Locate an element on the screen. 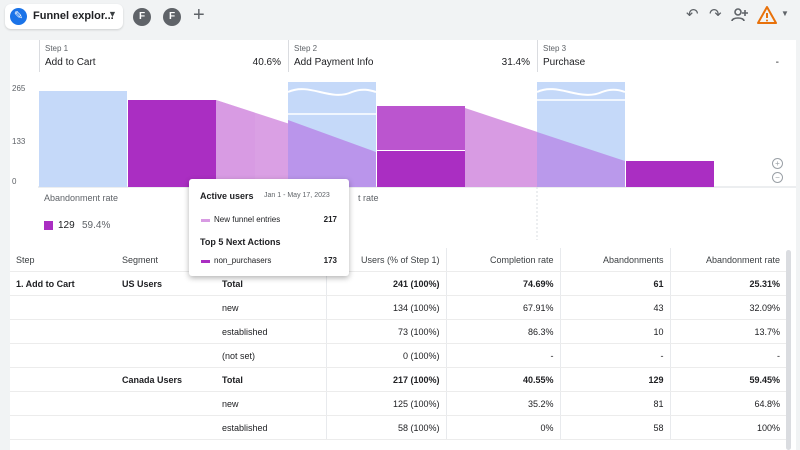 This screenshot has width=800, height=450. cell: 35.2% is located at coordinates (502, 403).